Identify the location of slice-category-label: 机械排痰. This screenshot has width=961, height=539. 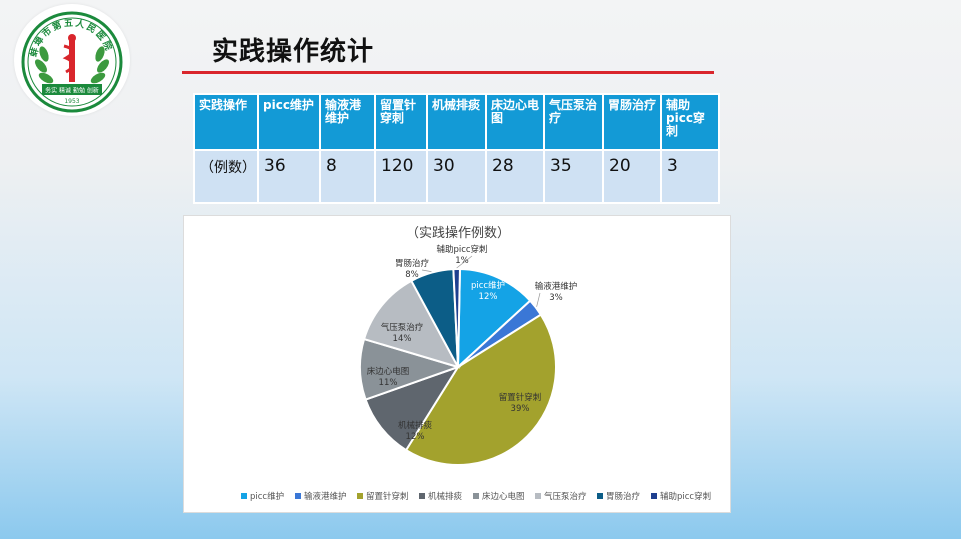
(415, 425).